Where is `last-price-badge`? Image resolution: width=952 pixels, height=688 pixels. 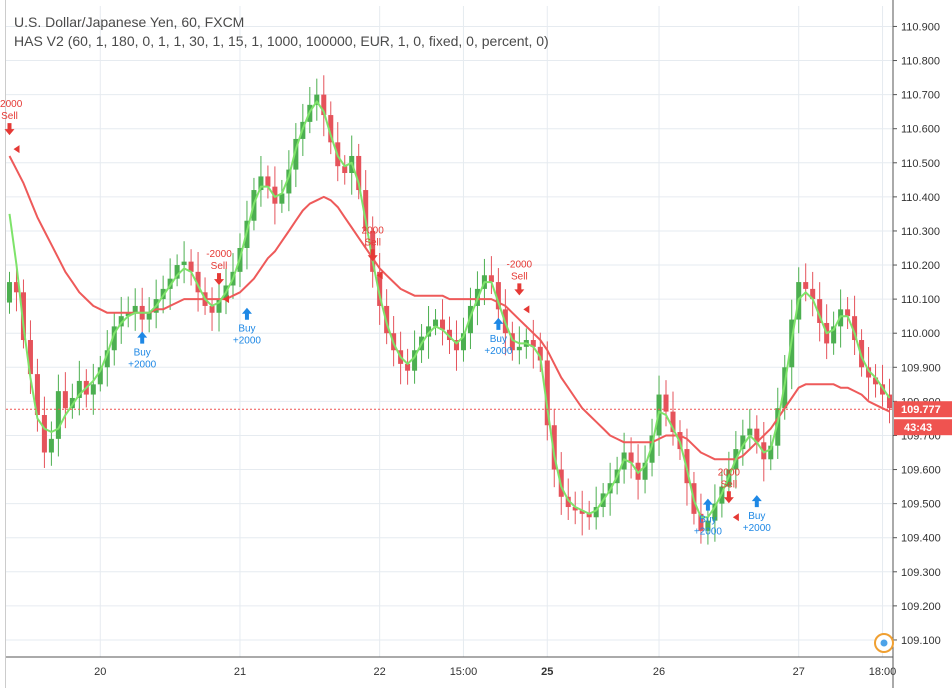
last-price-badge is located at coordinates (923, 409).